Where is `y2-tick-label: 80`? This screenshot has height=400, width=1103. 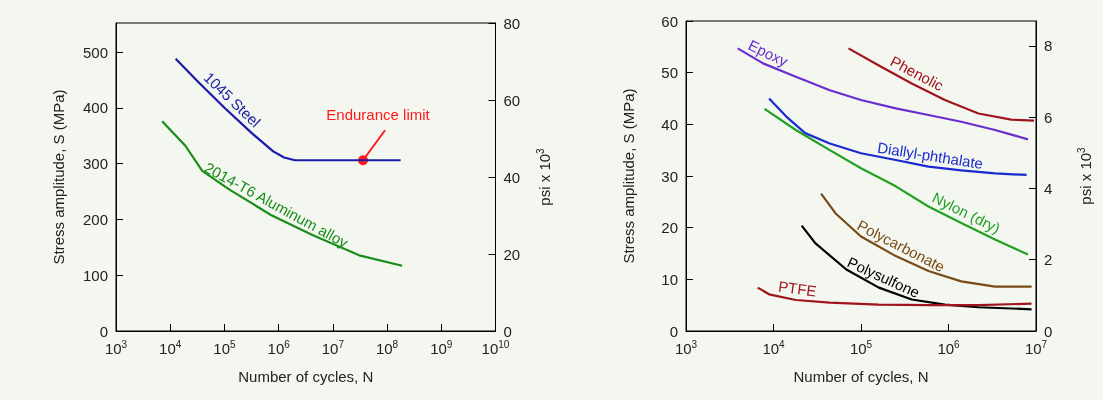 y2-tick-label: 80 is located at coordinates (512, 23).